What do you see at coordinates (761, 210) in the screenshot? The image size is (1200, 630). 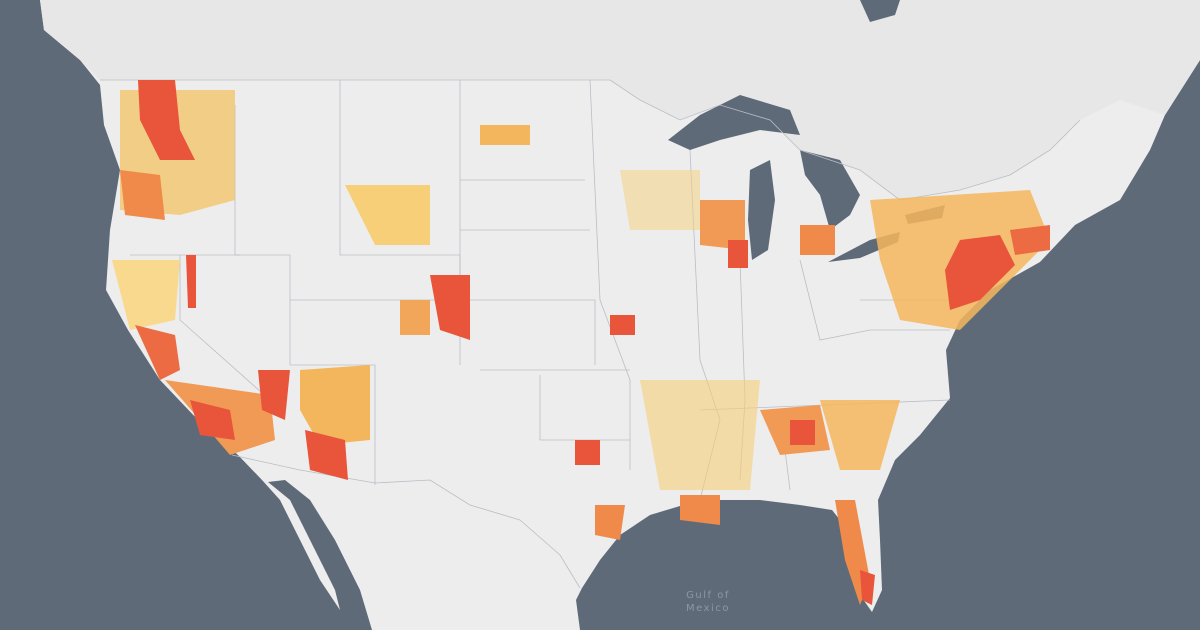 I see `lake-michigan` at bounding box center [761, 210].